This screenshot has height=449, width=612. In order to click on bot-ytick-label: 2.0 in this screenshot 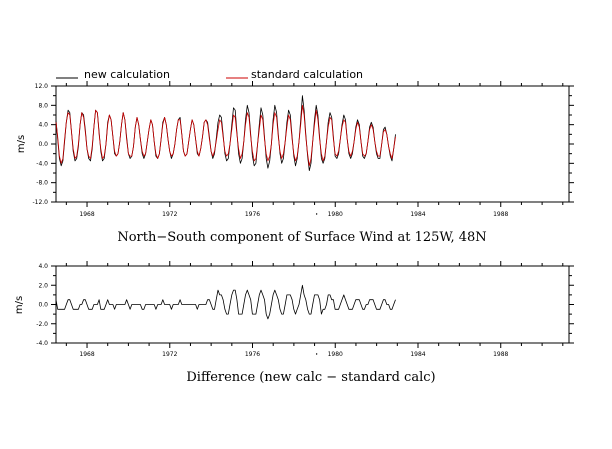, I will do `click(43, 285)`.